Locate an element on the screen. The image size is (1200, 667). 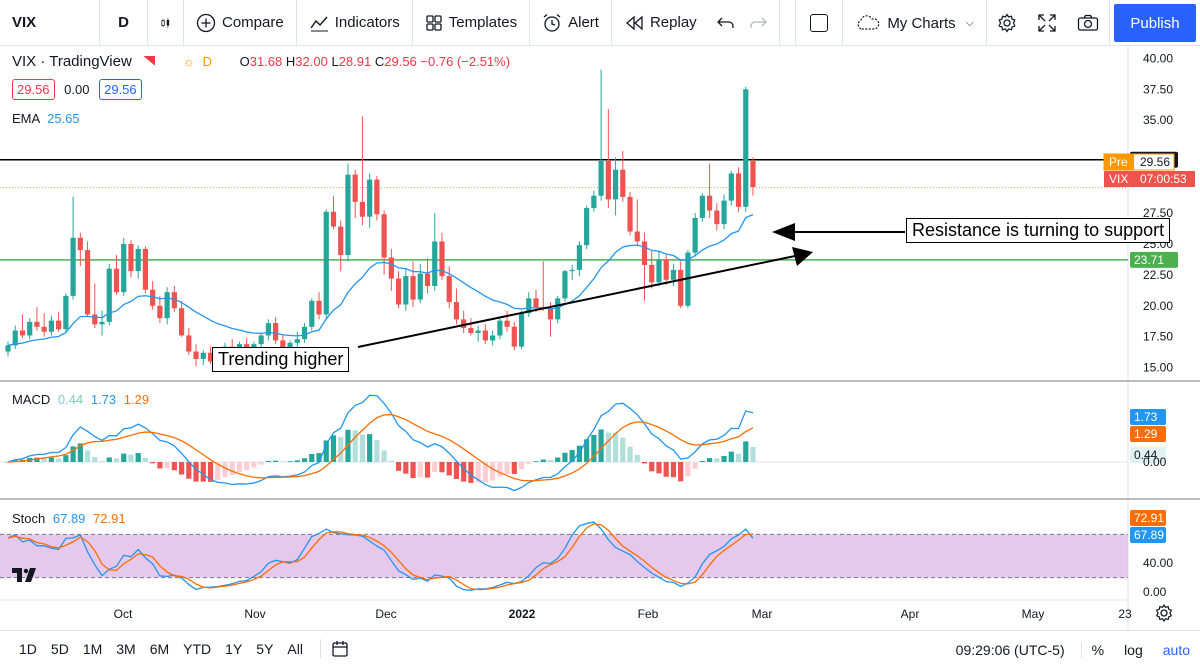
stoch-legend: Stoch 67.89 72.91 is located at coordinates (69, 518).